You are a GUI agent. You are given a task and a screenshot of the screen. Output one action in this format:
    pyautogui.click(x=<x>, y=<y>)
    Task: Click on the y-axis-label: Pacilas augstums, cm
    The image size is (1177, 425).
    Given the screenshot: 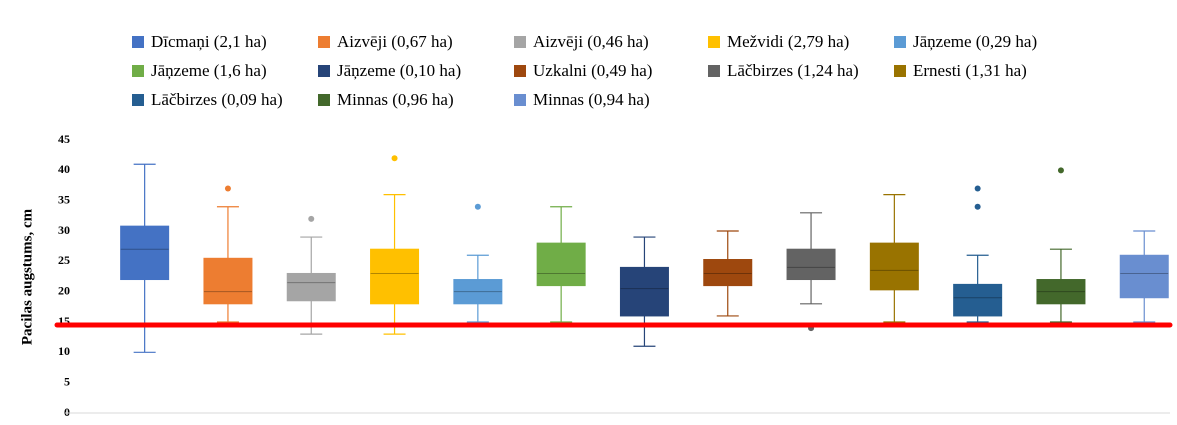 What is the action you would take?
    pyautogui.click(x=27, y=276)
    